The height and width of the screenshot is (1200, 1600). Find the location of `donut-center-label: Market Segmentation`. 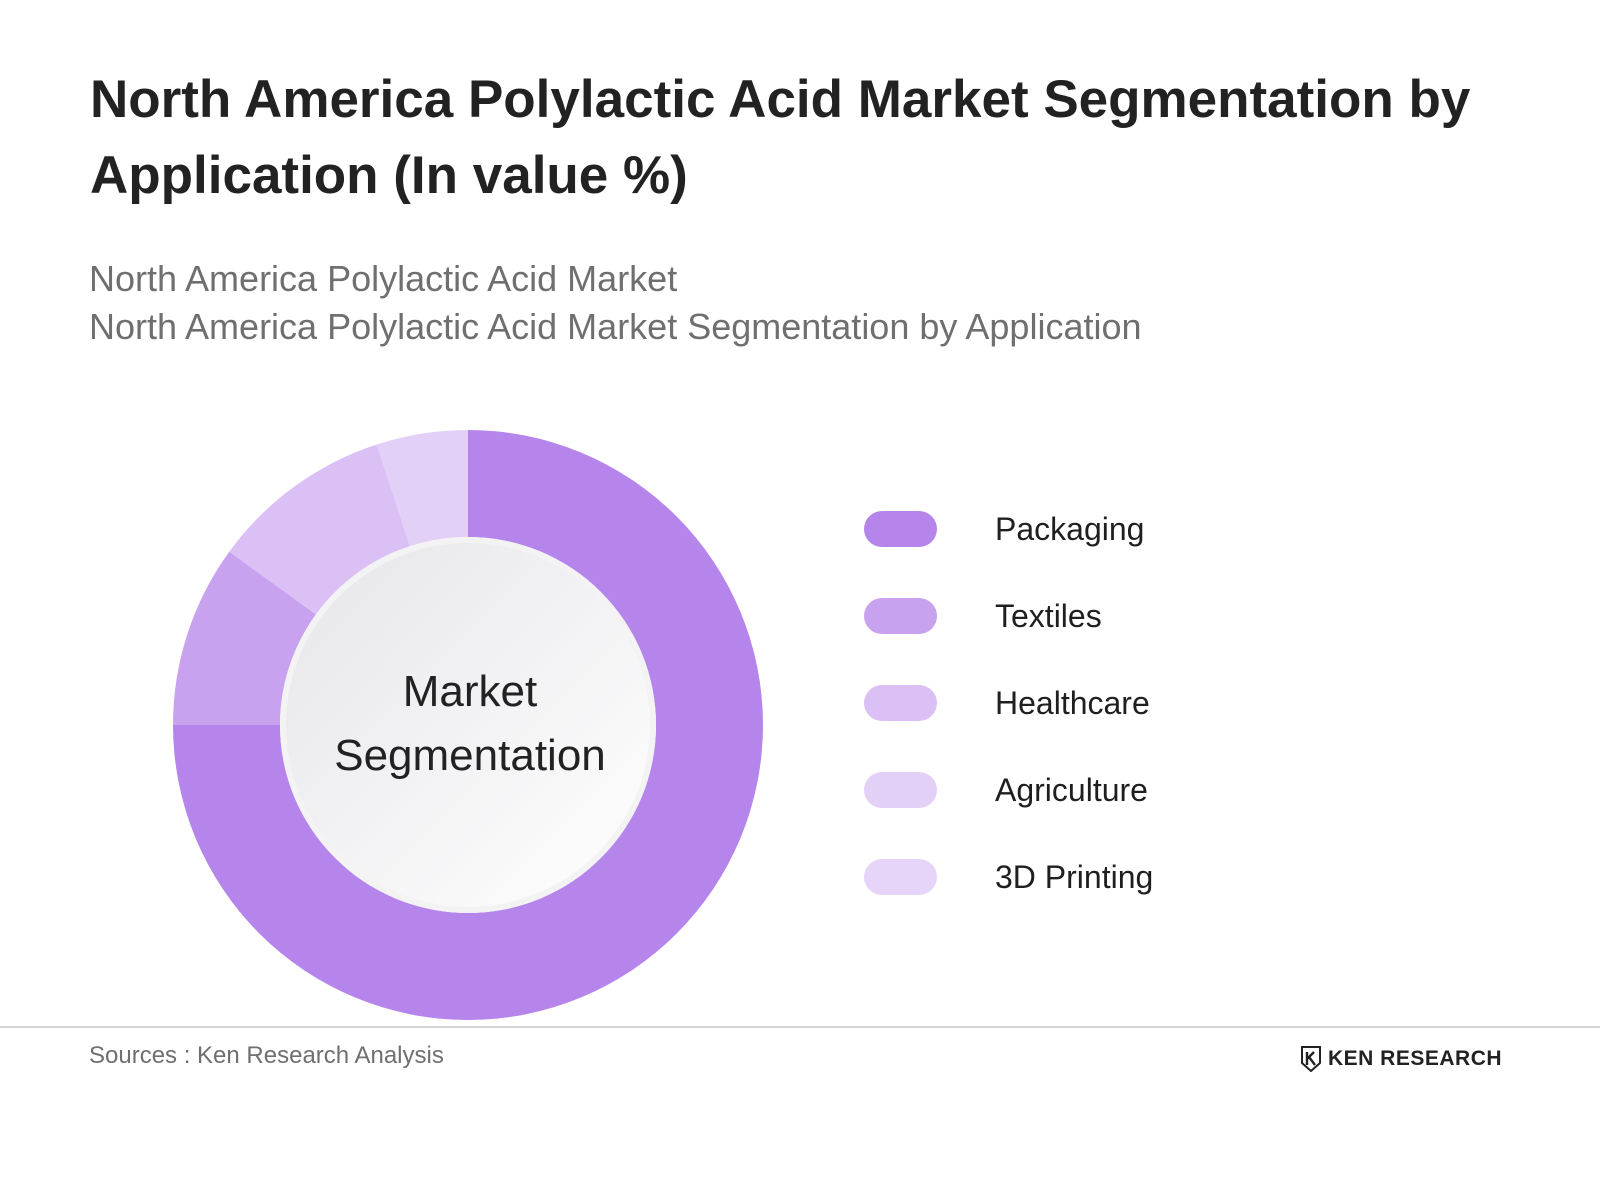

donut-center-label: Market Segmentation is located at coordinates (470, 723).